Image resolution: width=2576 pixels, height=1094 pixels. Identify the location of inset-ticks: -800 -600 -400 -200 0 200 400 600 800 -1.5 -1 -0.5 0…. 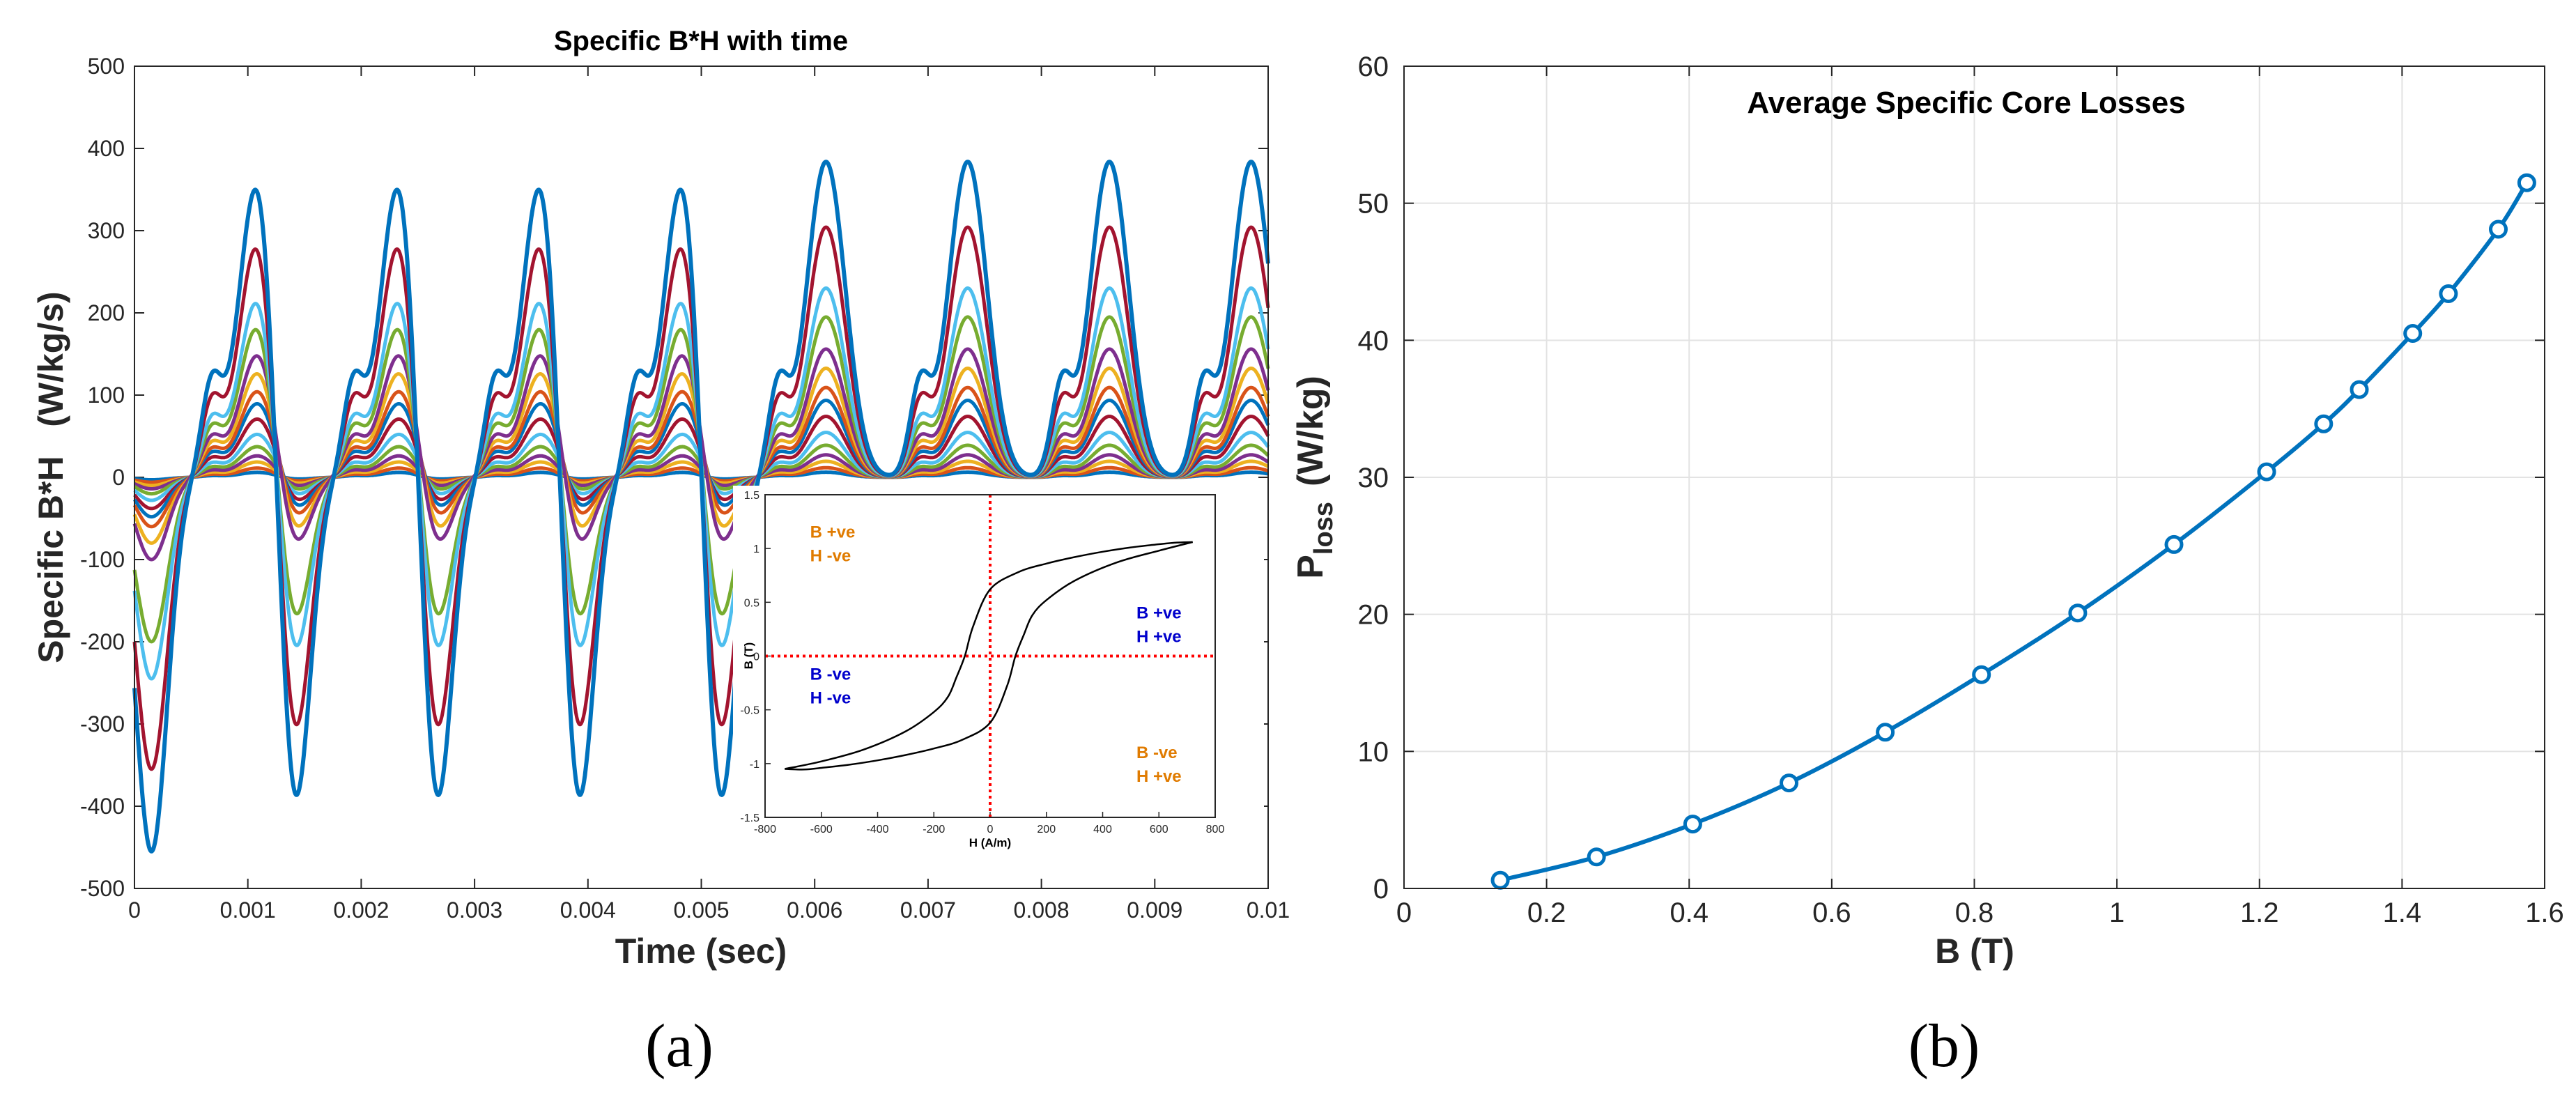
(982, 662).